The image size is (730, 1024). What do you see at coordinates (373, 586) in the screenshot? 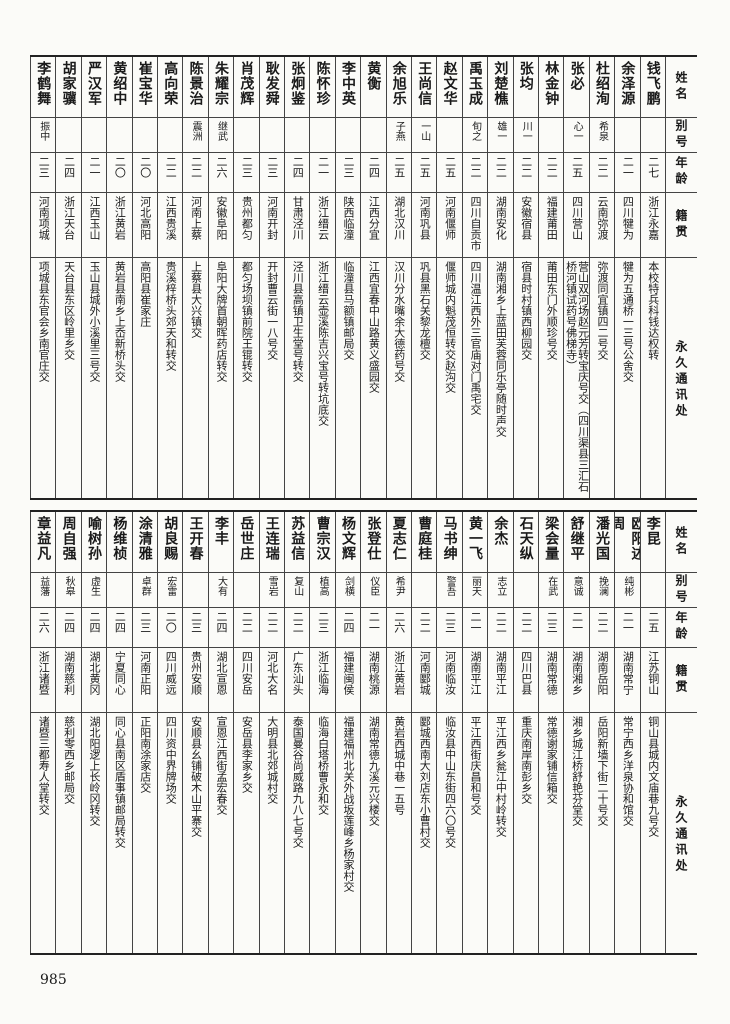
I see `alias: 仪臣` at bounding box center [373, 586].